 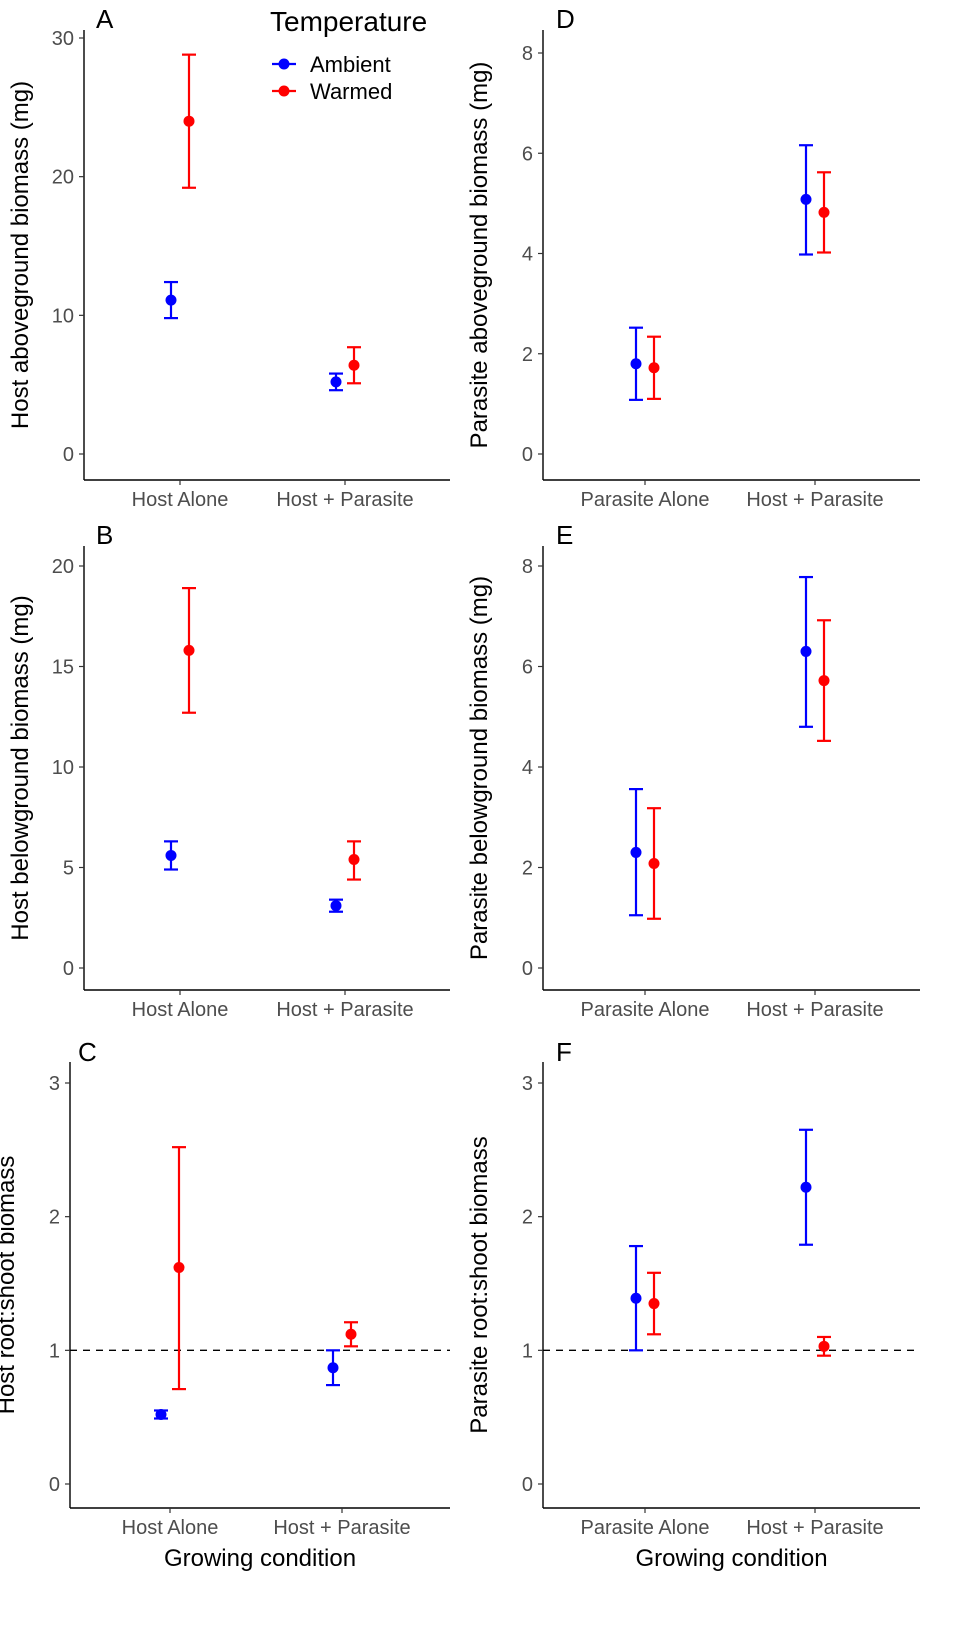 I want to click on panel-letter: E, so click(x=564, y=535).